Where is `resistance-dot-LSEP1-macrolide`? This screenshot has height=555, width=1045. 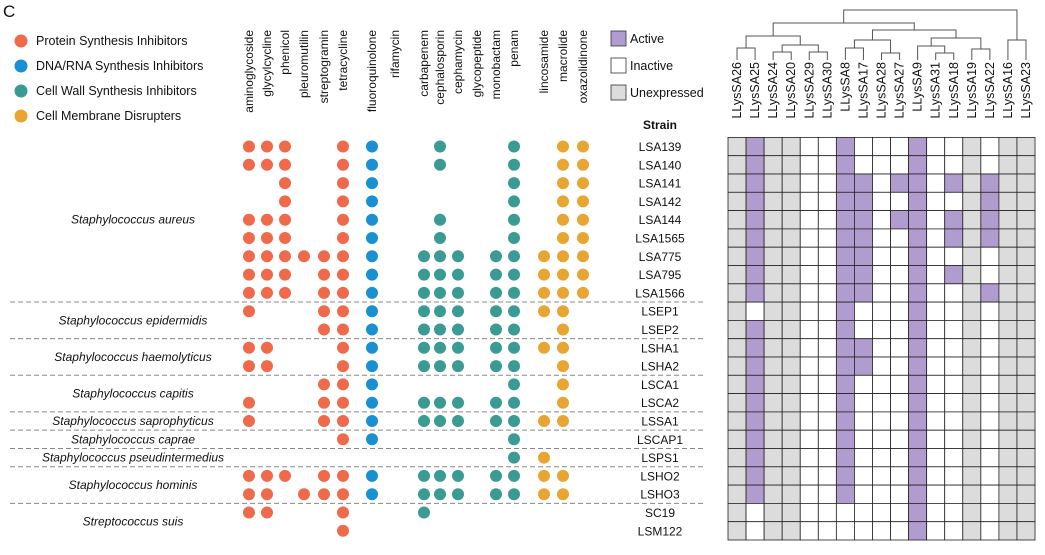
resistance-dot-LSEP1-macrolide is located at coordinates (563, 311).